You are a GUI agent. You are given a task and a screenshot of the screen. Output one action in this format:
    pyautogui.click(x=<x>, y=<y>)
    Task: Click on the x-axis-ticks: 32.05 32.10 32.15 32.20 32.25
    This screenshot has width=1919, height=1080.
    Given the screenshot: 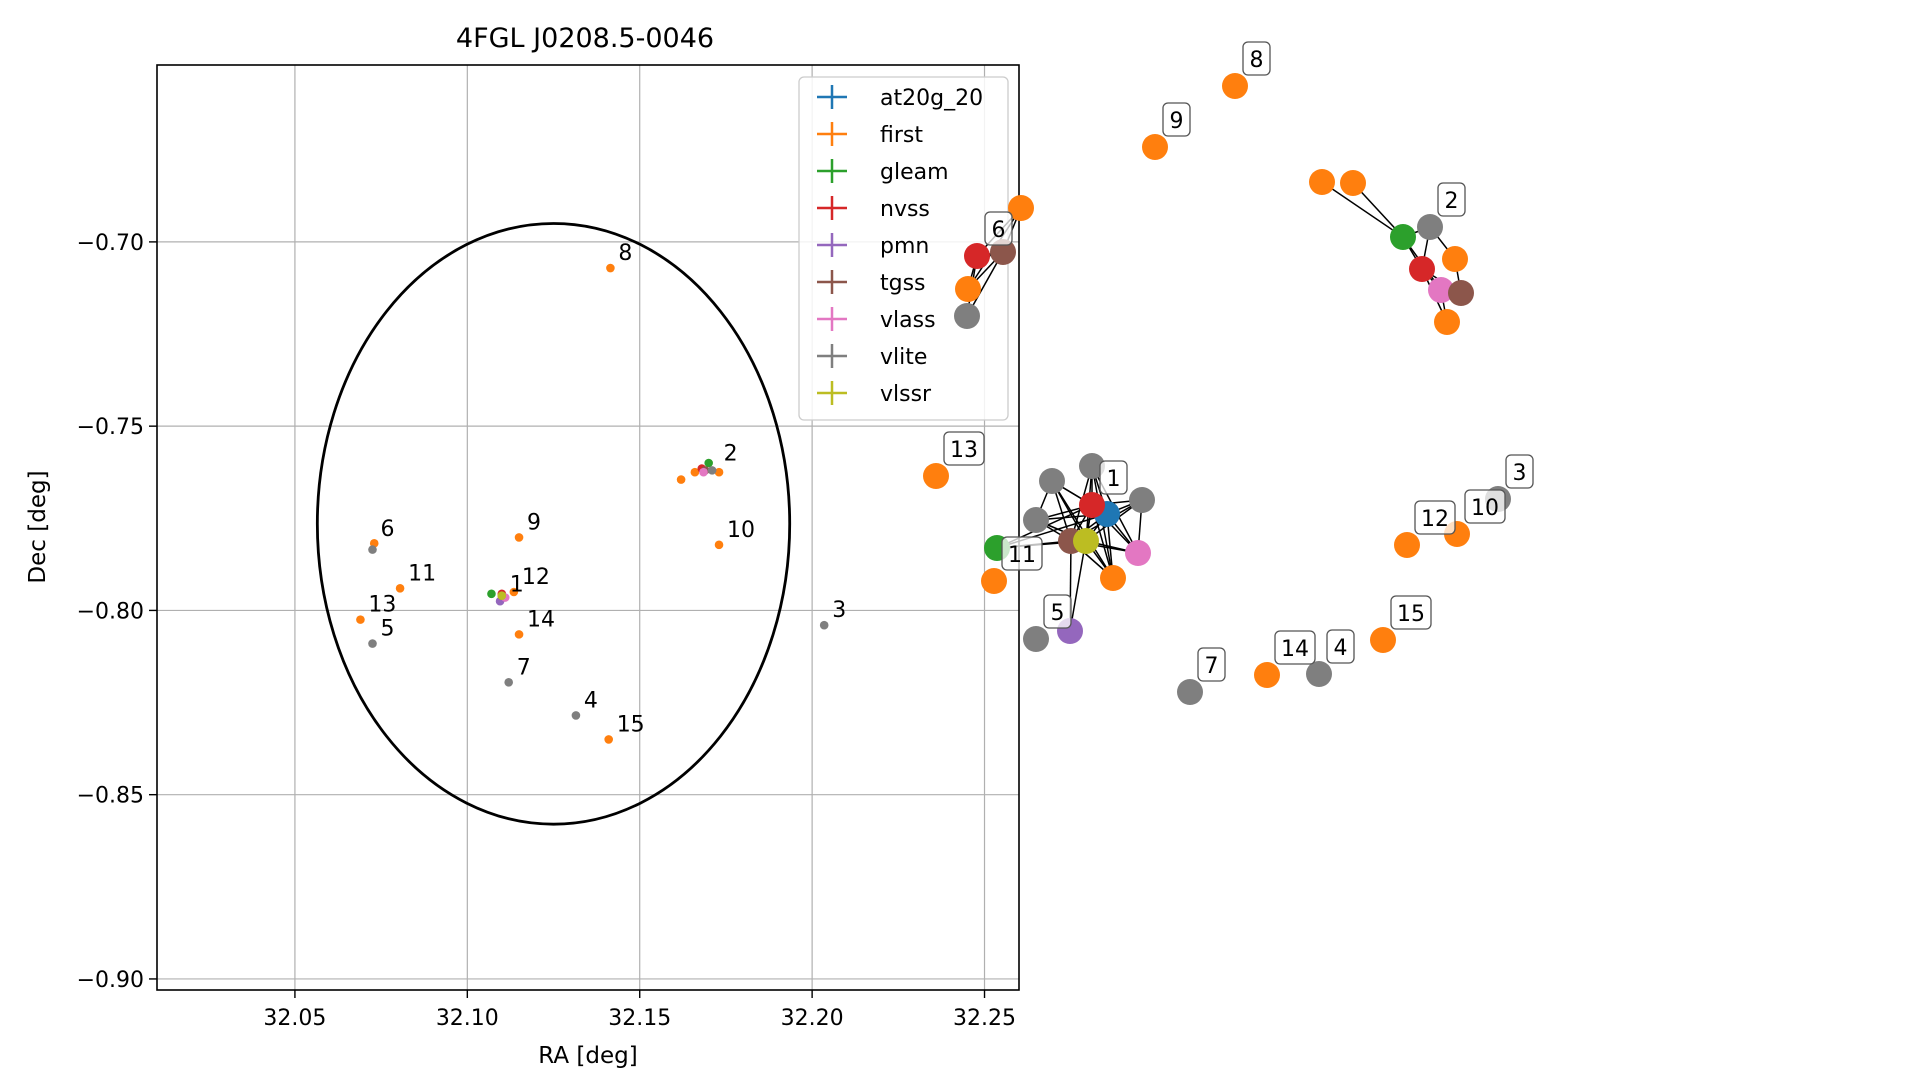 What is the action you would take?
    pyautogui.click(x=639, y=1010)
    